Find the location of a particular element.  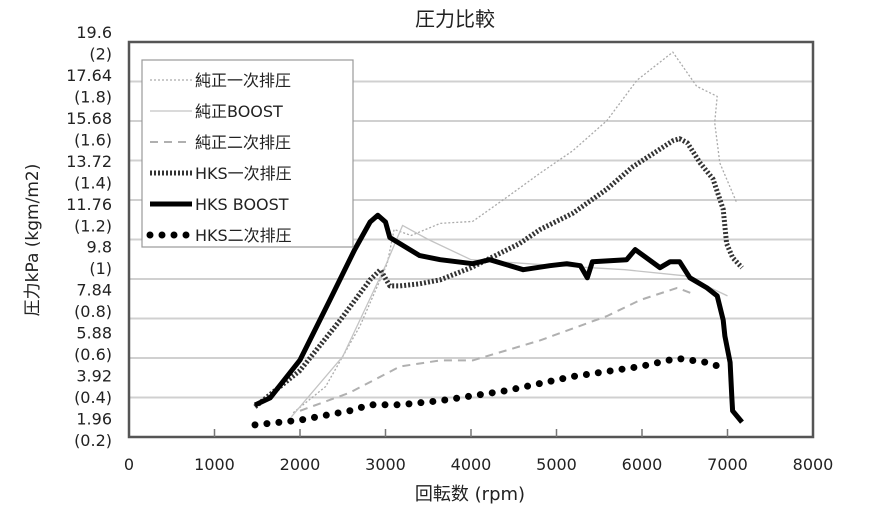

legend-box is located at coordinates (247, 153).